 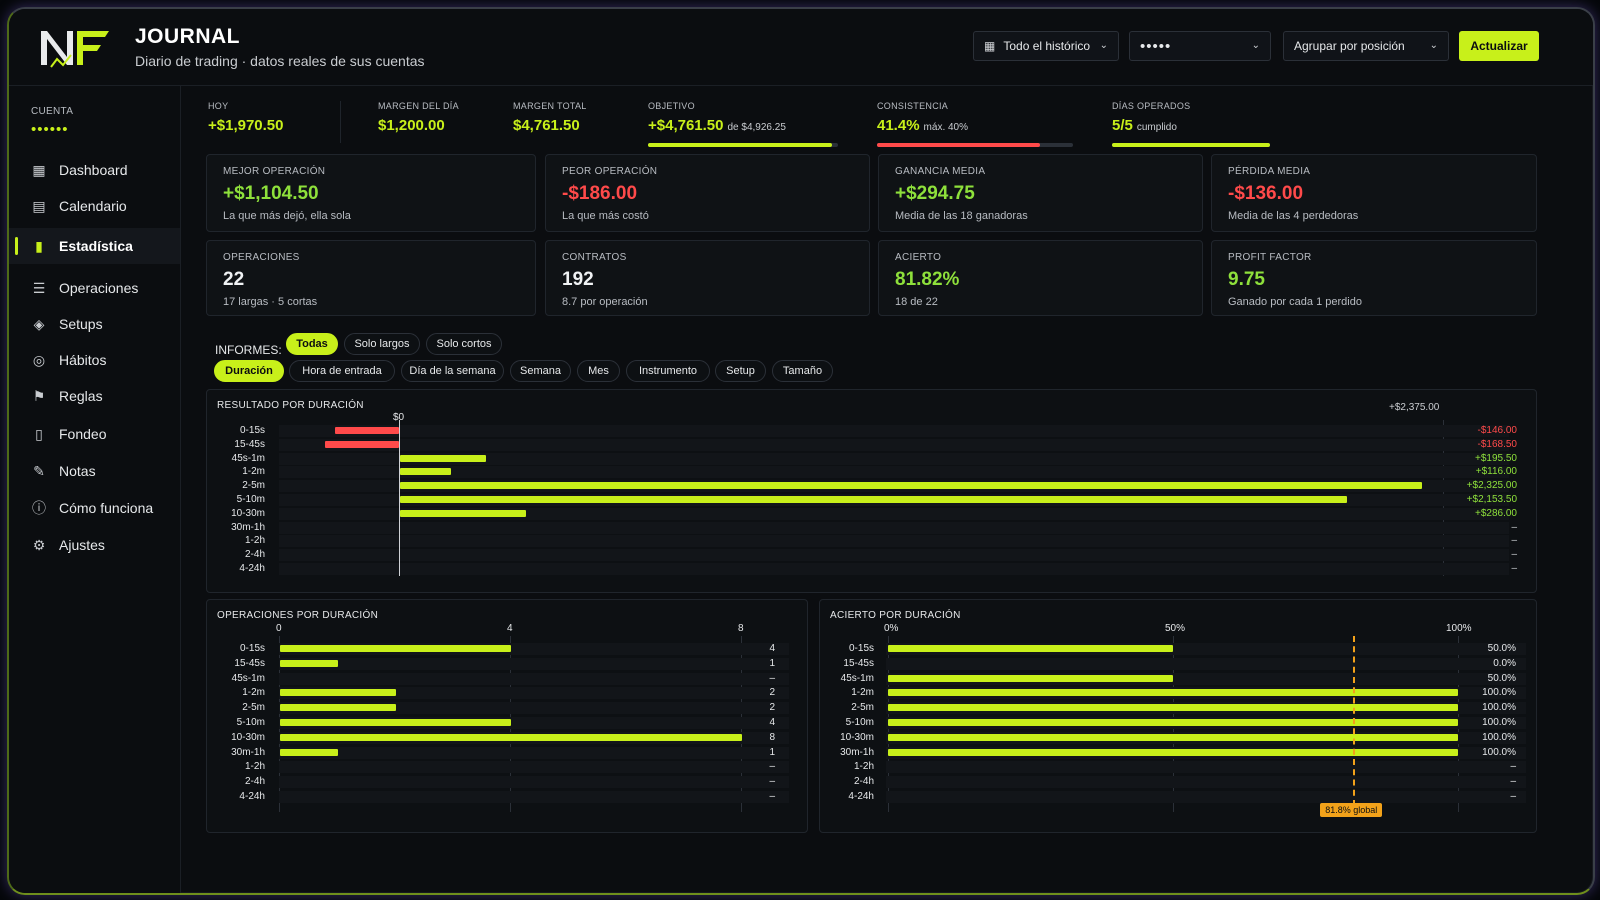 I want to click on stat-card-value: 81.82%, so click(x=927, y=279).